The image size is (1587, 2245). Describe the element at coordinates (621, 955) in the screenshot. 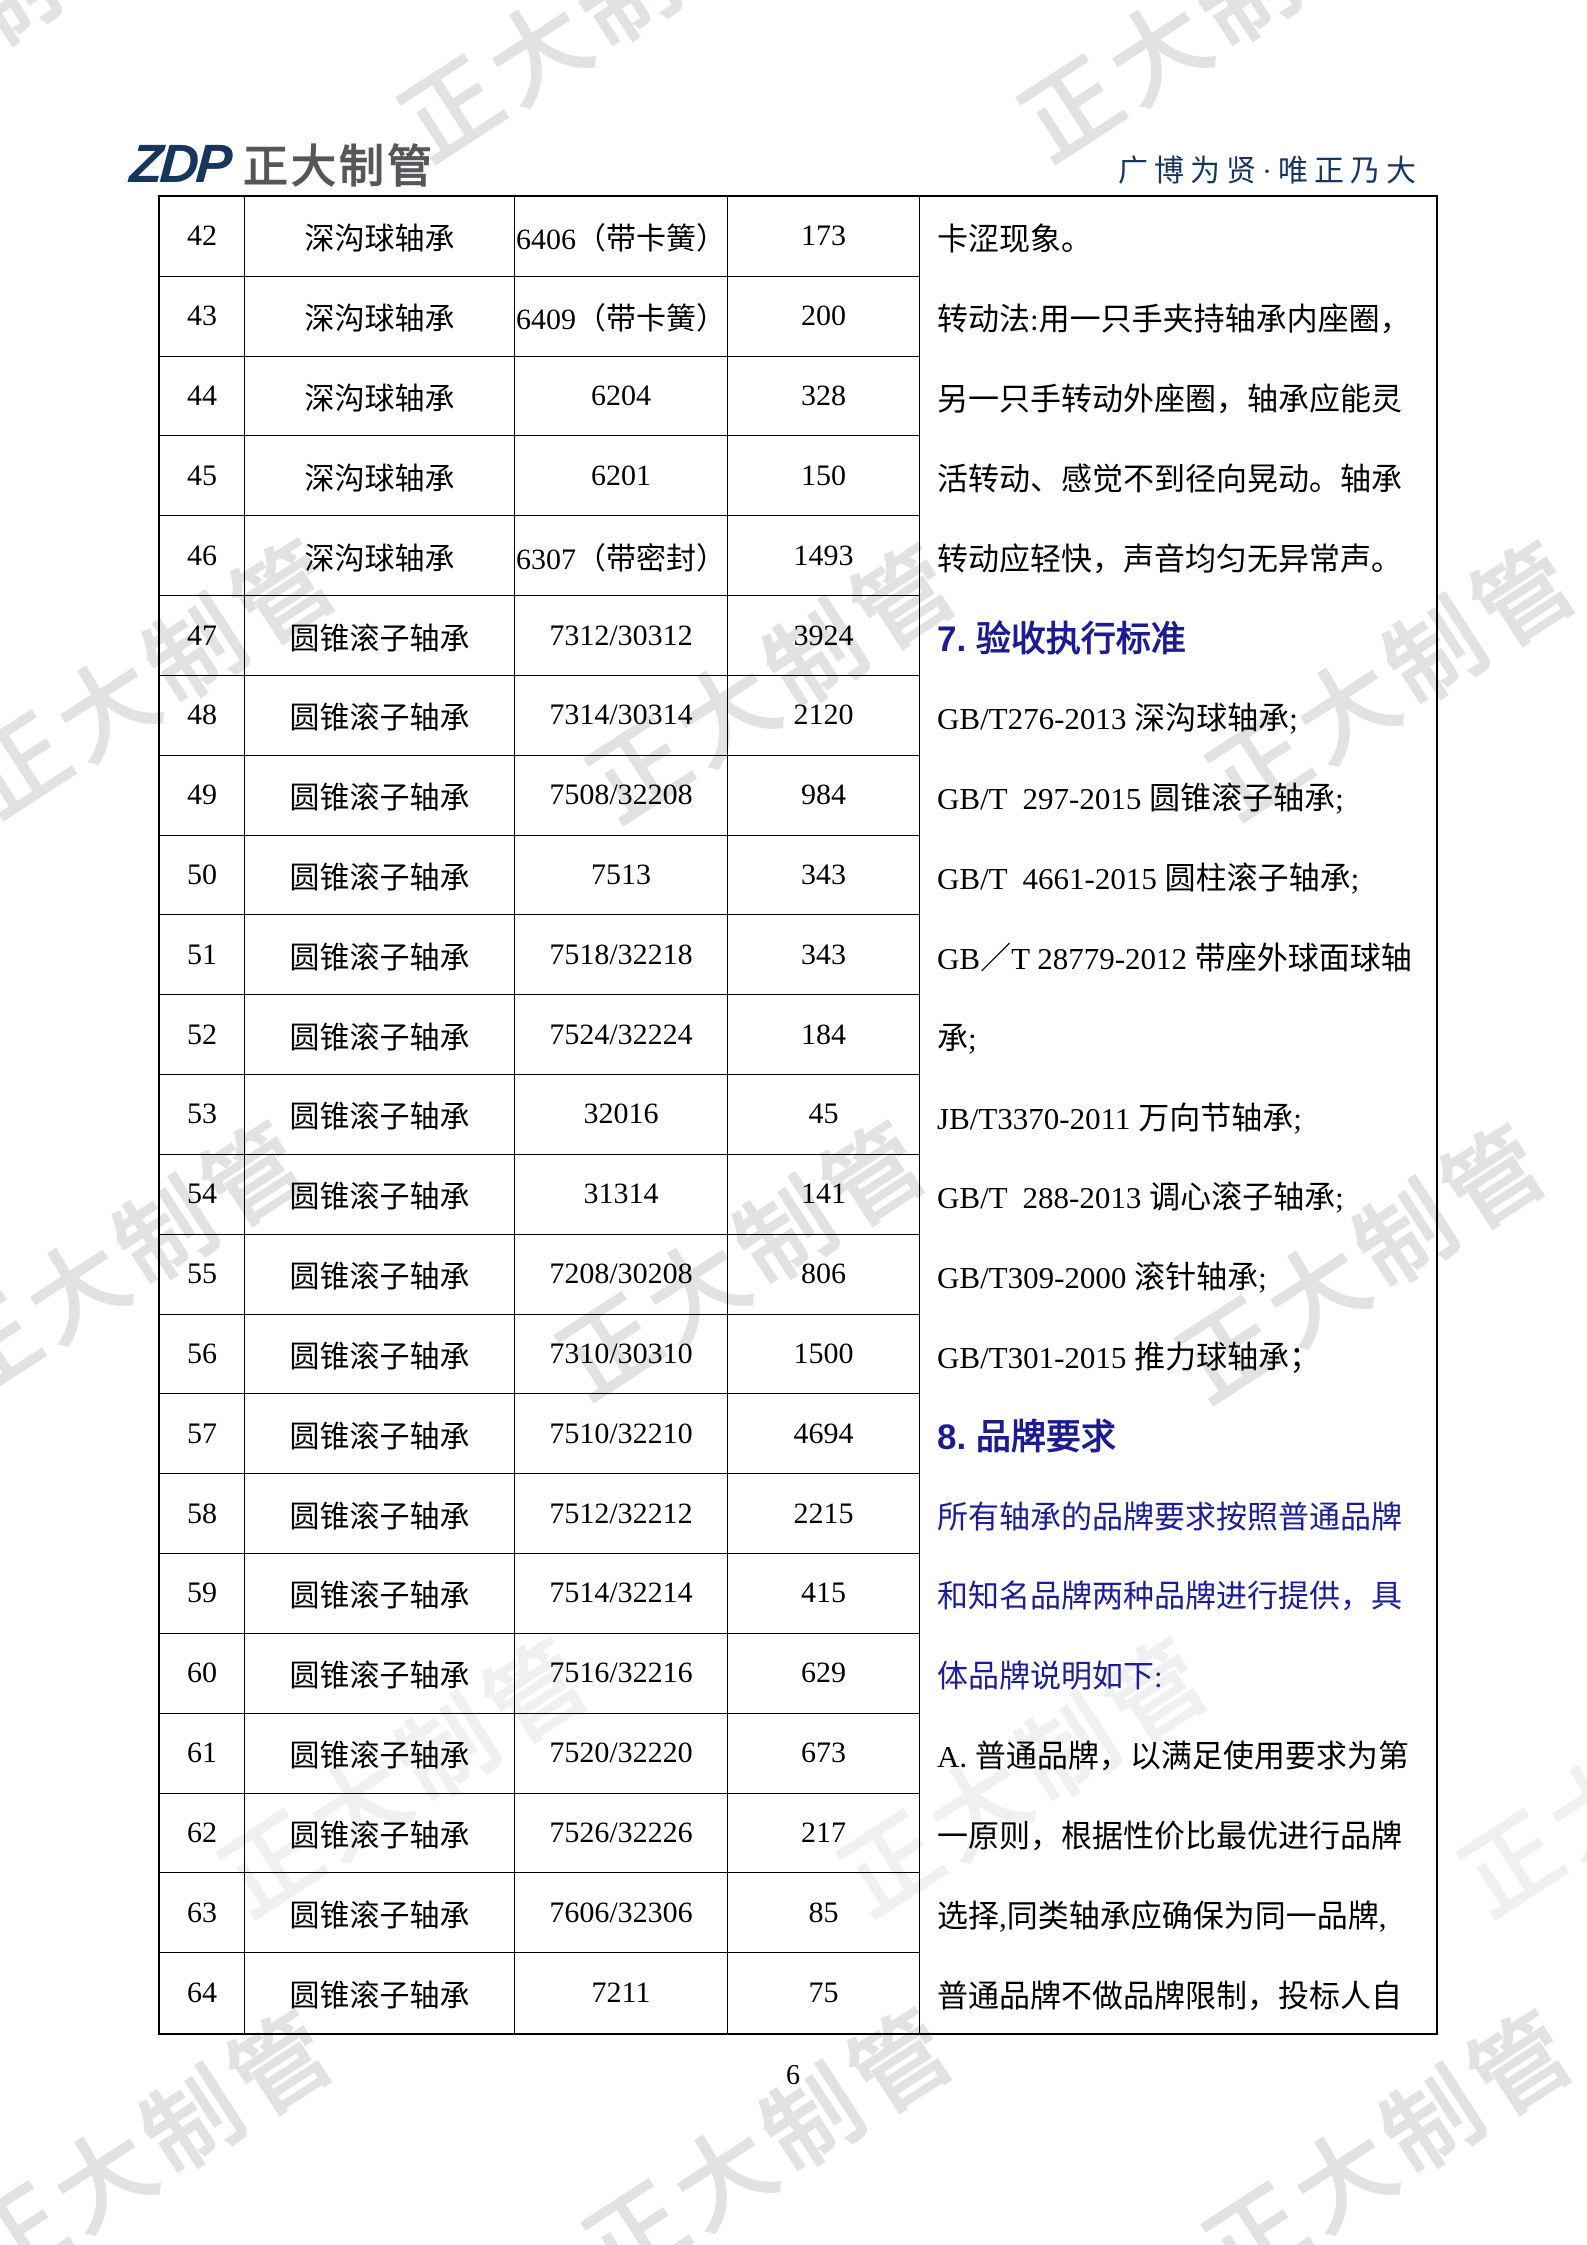

I see `table-cell-model: 7518/32218` at that location.